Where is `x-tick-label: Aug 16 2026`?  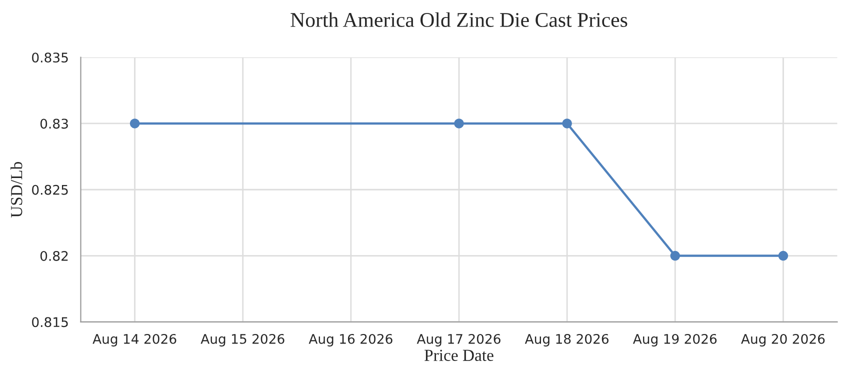 x-tick-label: Aug 16 2026 is located at coordinates (350, 340).